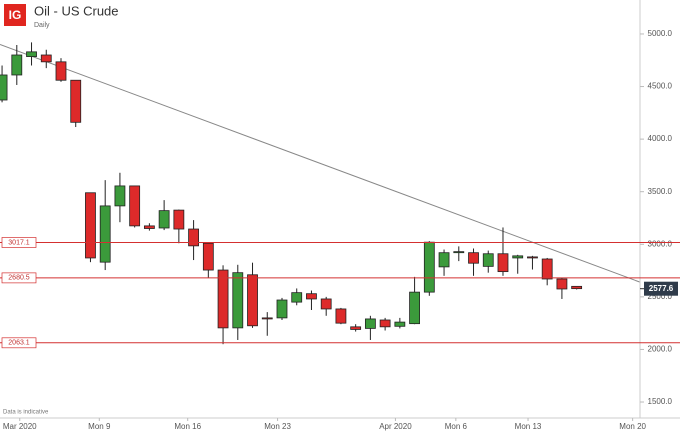 The width and height of the screenshot is (680, 434). Describe the element at coordinates (187, 426) in the screenshot. I see `x-tick-label: Mon 16` at that location.